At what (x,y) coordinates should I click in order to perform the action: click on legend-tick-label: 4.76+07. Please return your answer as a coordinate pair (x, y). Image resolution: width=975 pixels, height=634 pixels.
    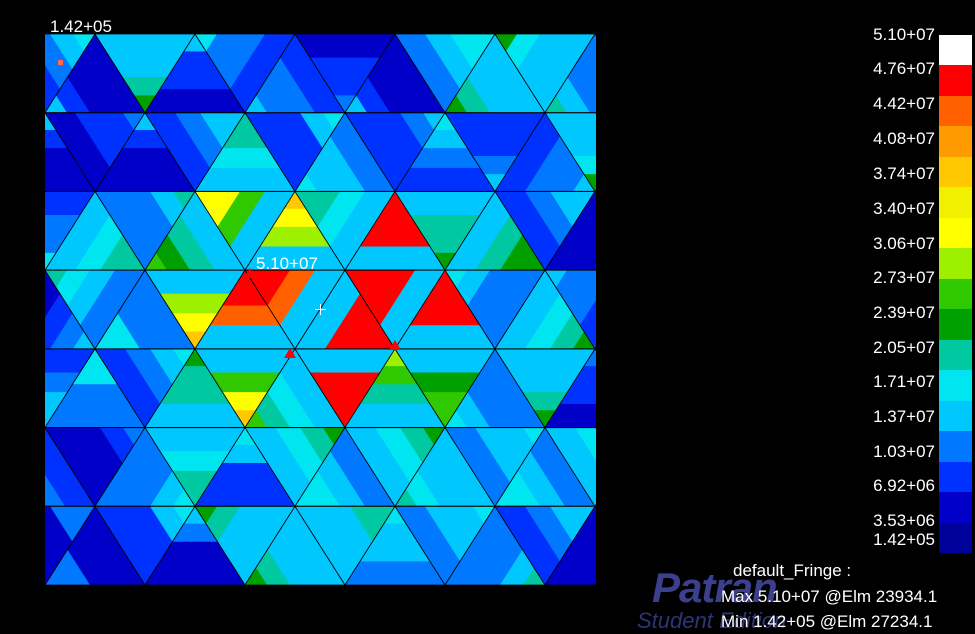
    Looking at the image, I should click on (904, 68).